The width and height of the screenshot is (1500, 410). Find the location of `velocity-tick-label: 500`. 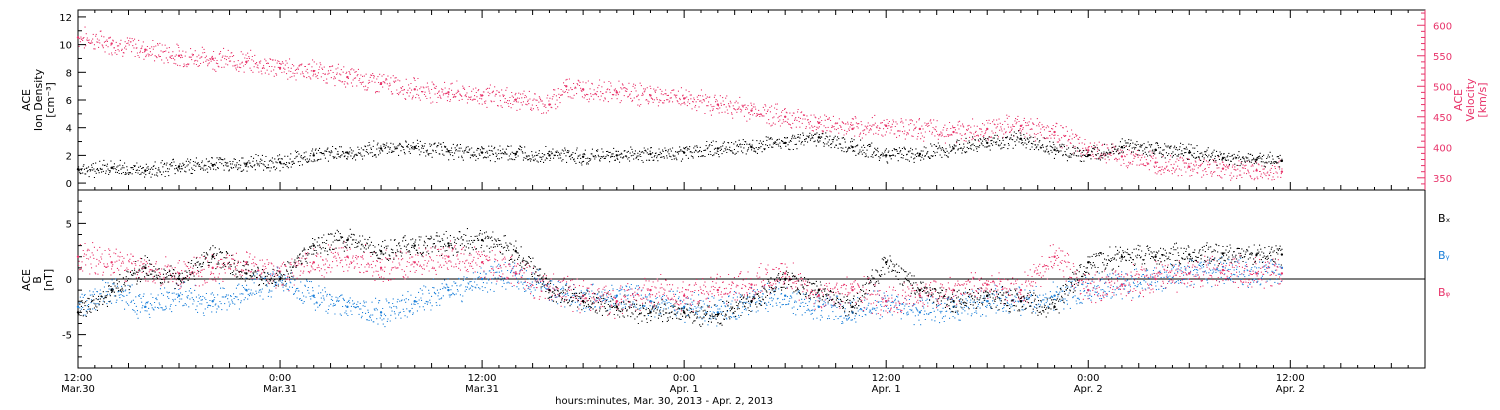

velocity-tick-label: 500 is located at coordinates (1442, 87).